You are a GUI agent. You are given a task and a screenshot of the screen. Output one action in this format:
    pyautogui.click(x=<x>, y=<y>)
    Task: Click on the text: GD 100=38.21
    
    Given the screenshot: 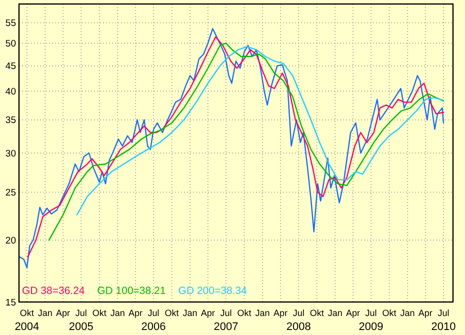 What is the action you would take?
    pyautogui.click(x=131, y=291)
    